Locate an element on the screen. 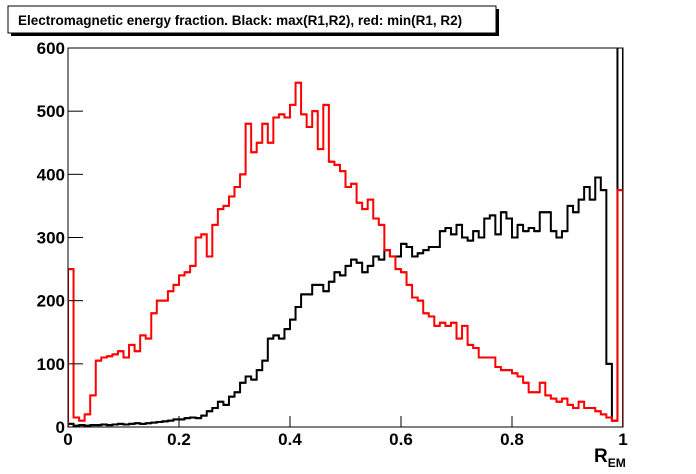 The width and height of the screenshot is (696, 474). x-axis-label: REM is located at coordinates (610, 458).